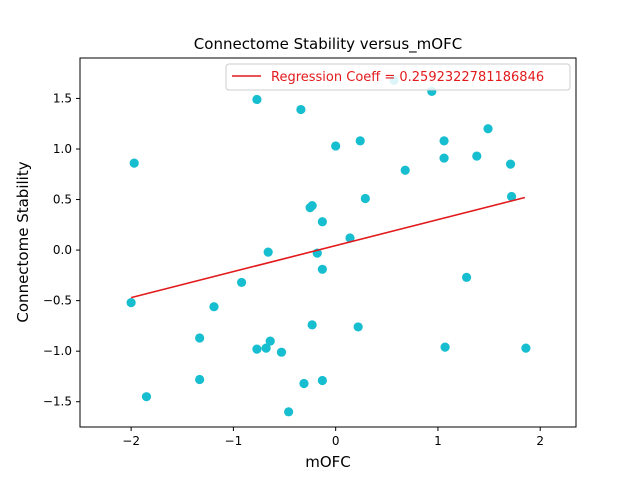 The height and width of the screenshot is (484, 640). What do you see at coordinates (438, 441) in the screenshot?
I see `x-tick-label: 1` at bounding box center [438, 441].